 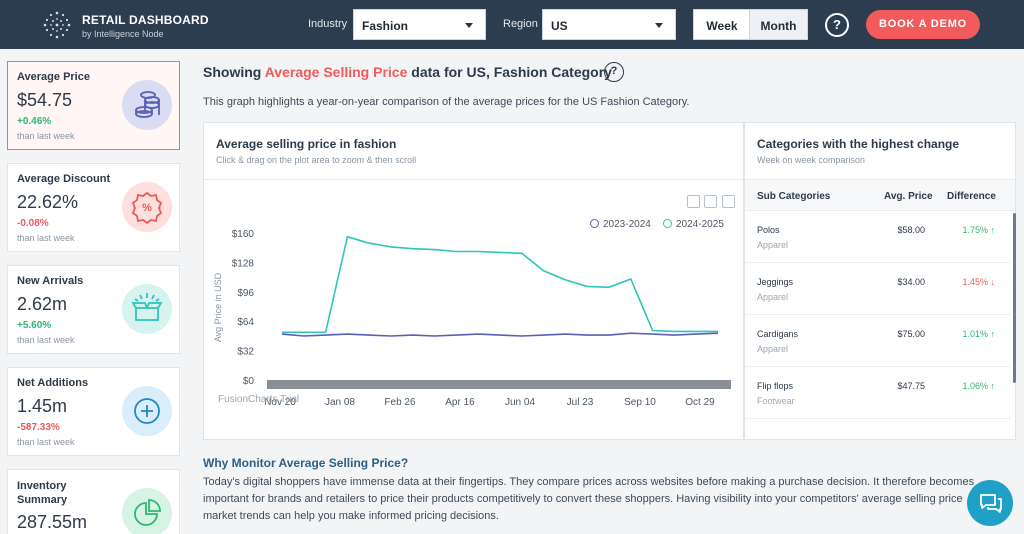 I want to click on help-button: ?, so click(x=837, y=25).